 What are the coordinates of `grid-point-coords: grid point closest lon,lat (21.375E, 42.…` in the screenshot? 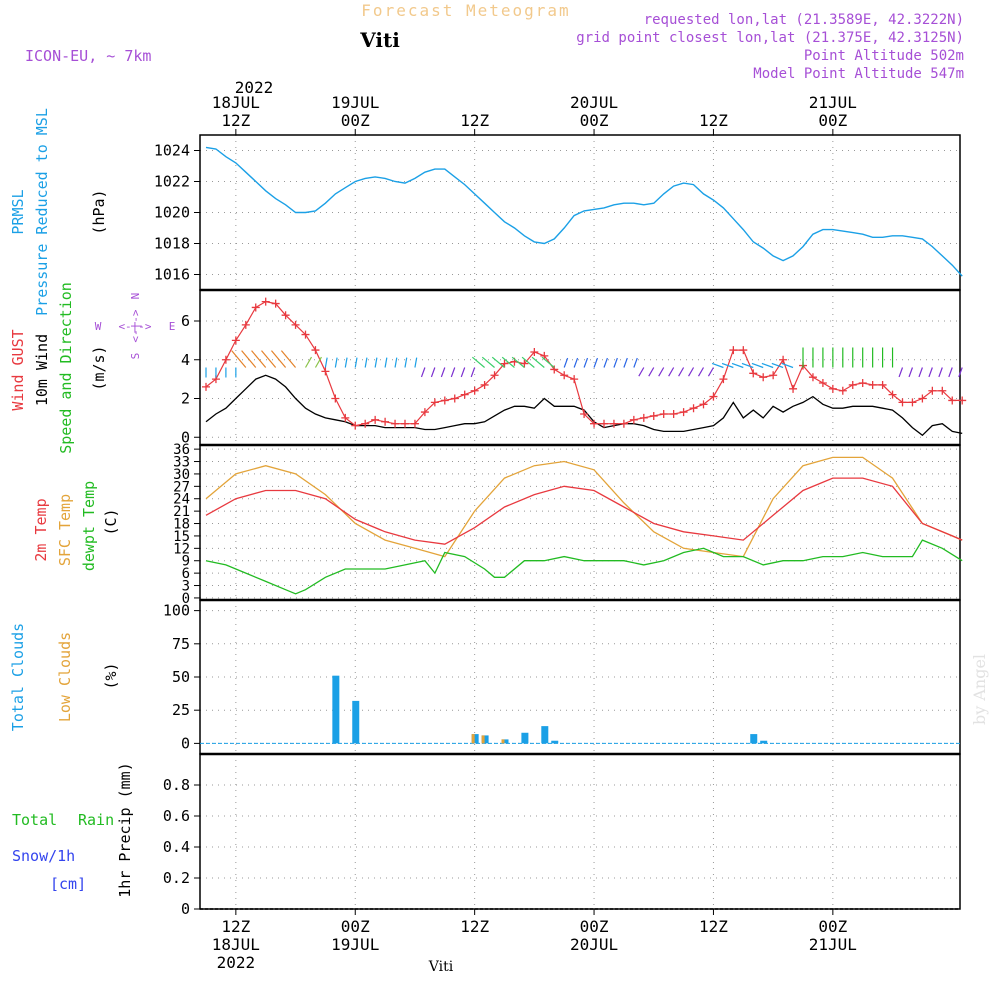 It's located at (770, 38).